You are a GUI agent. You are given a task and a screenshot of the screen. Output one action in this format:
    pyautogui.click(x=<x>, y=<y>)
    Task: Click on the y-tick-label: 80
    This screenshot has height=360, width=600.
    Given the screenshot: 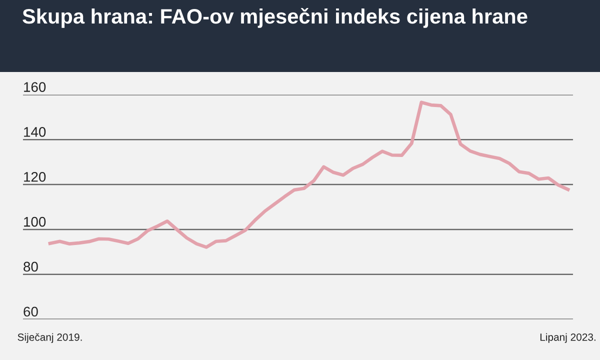 What is the action you would take?
    pyautogui.click(x=31, y=267)
    